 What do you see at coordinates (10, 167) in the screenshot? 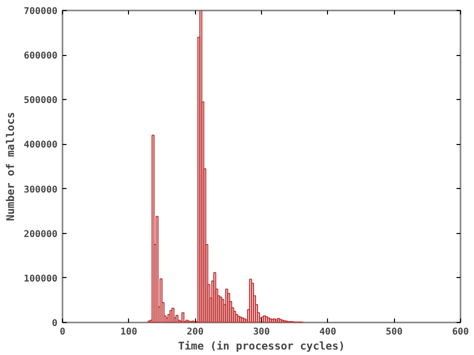
I see `y-axis-title: Number of mallocs` at bounding box center [10, 167].